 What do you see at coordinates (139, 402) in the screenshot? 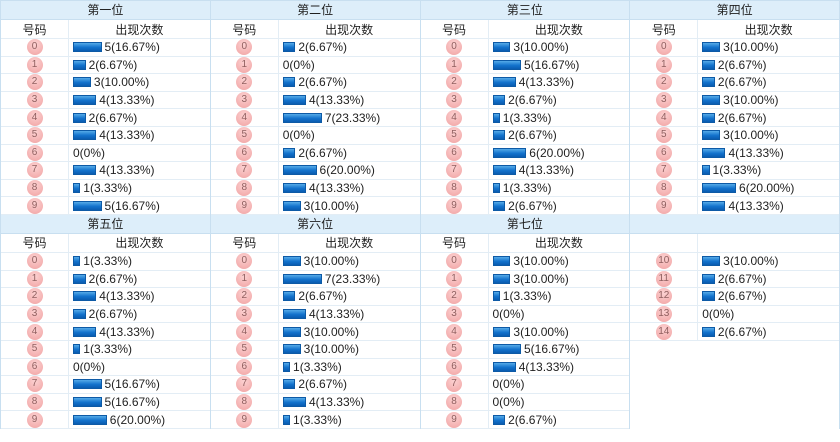
I see `count-cell: 5(16.67%)` at bounding box center [139, 402].